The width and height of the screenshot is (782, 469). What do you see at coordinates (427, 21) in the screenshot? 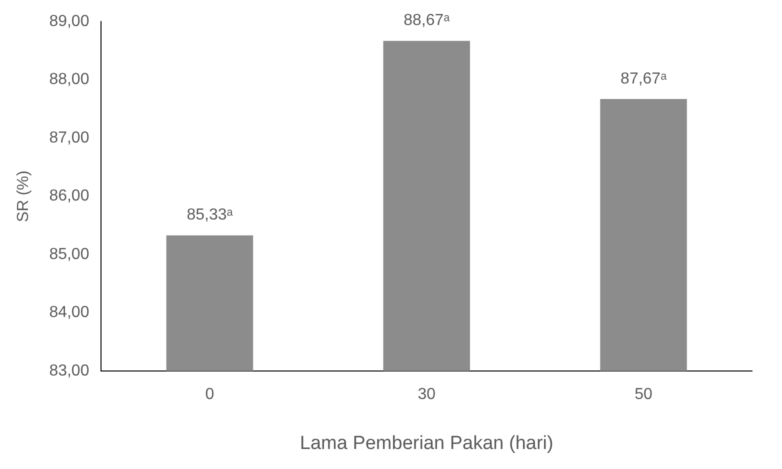
I see `data-label: 88,67ᵃ` at bounding box center [427, 21].